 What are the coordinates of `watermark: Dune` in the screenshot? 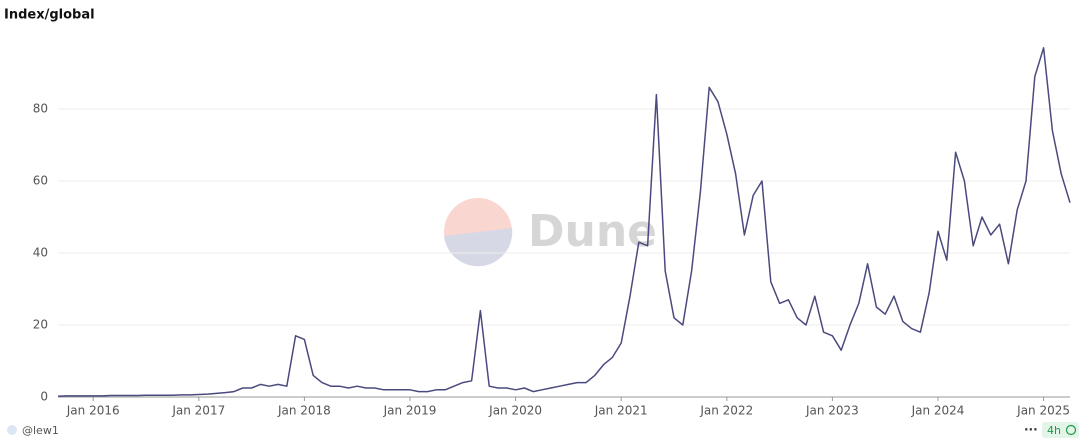 It's located at (550, 232).